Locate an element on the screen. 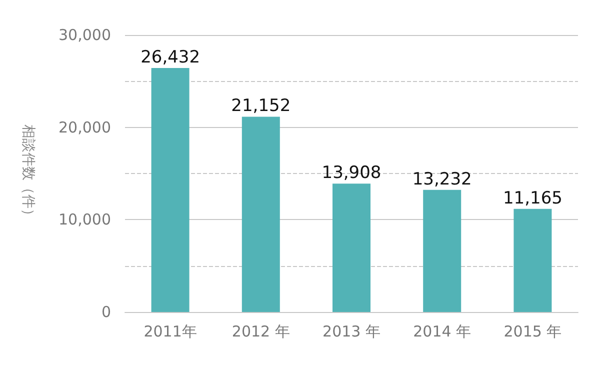 The width and height of the screenshot is (600, 365). data-label: 13,232 is located at coordinates (442, 179).